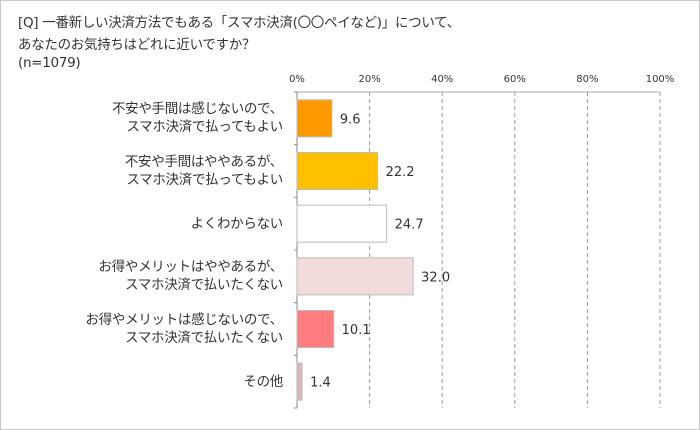  Describe the element at coordinates (515, 79) in the screenshot. I see `x-tick-label: 60%` at that location.